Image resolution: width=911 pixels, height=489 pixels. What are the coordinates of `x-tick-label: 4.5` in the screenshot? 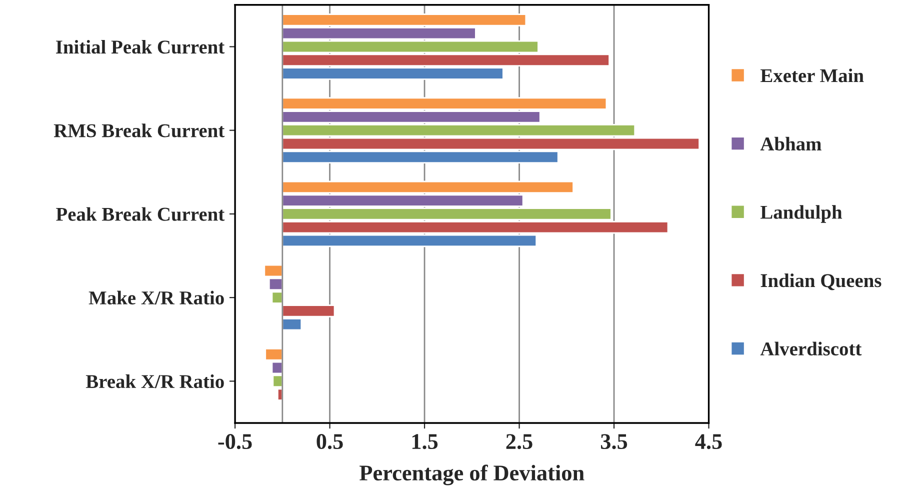 It's located at (708, 442).